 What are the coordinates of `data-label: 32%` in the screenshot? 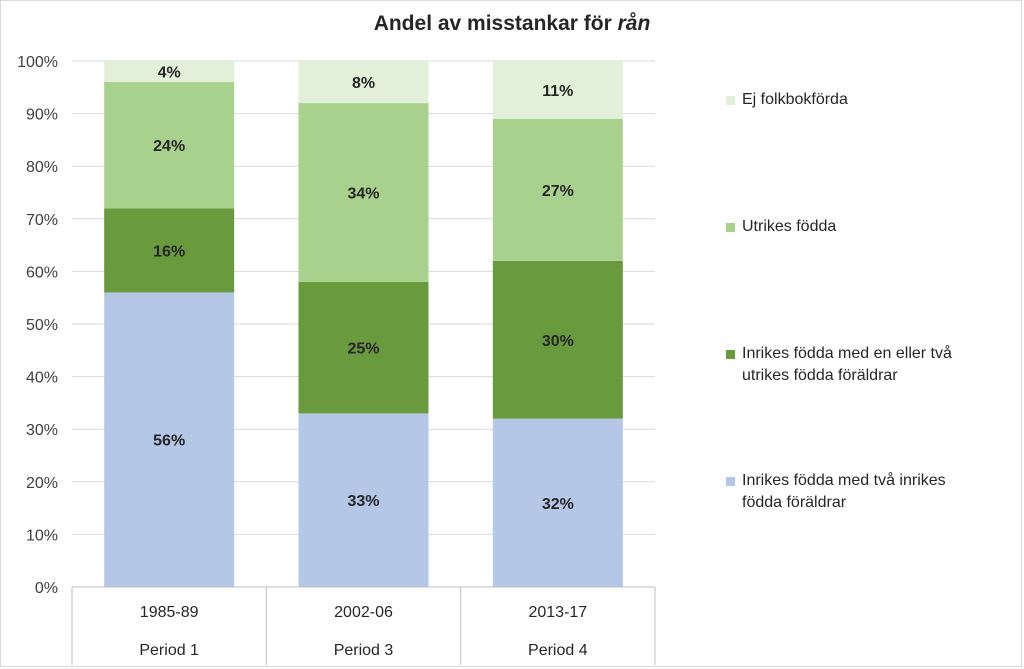 It's located at (558, 504).